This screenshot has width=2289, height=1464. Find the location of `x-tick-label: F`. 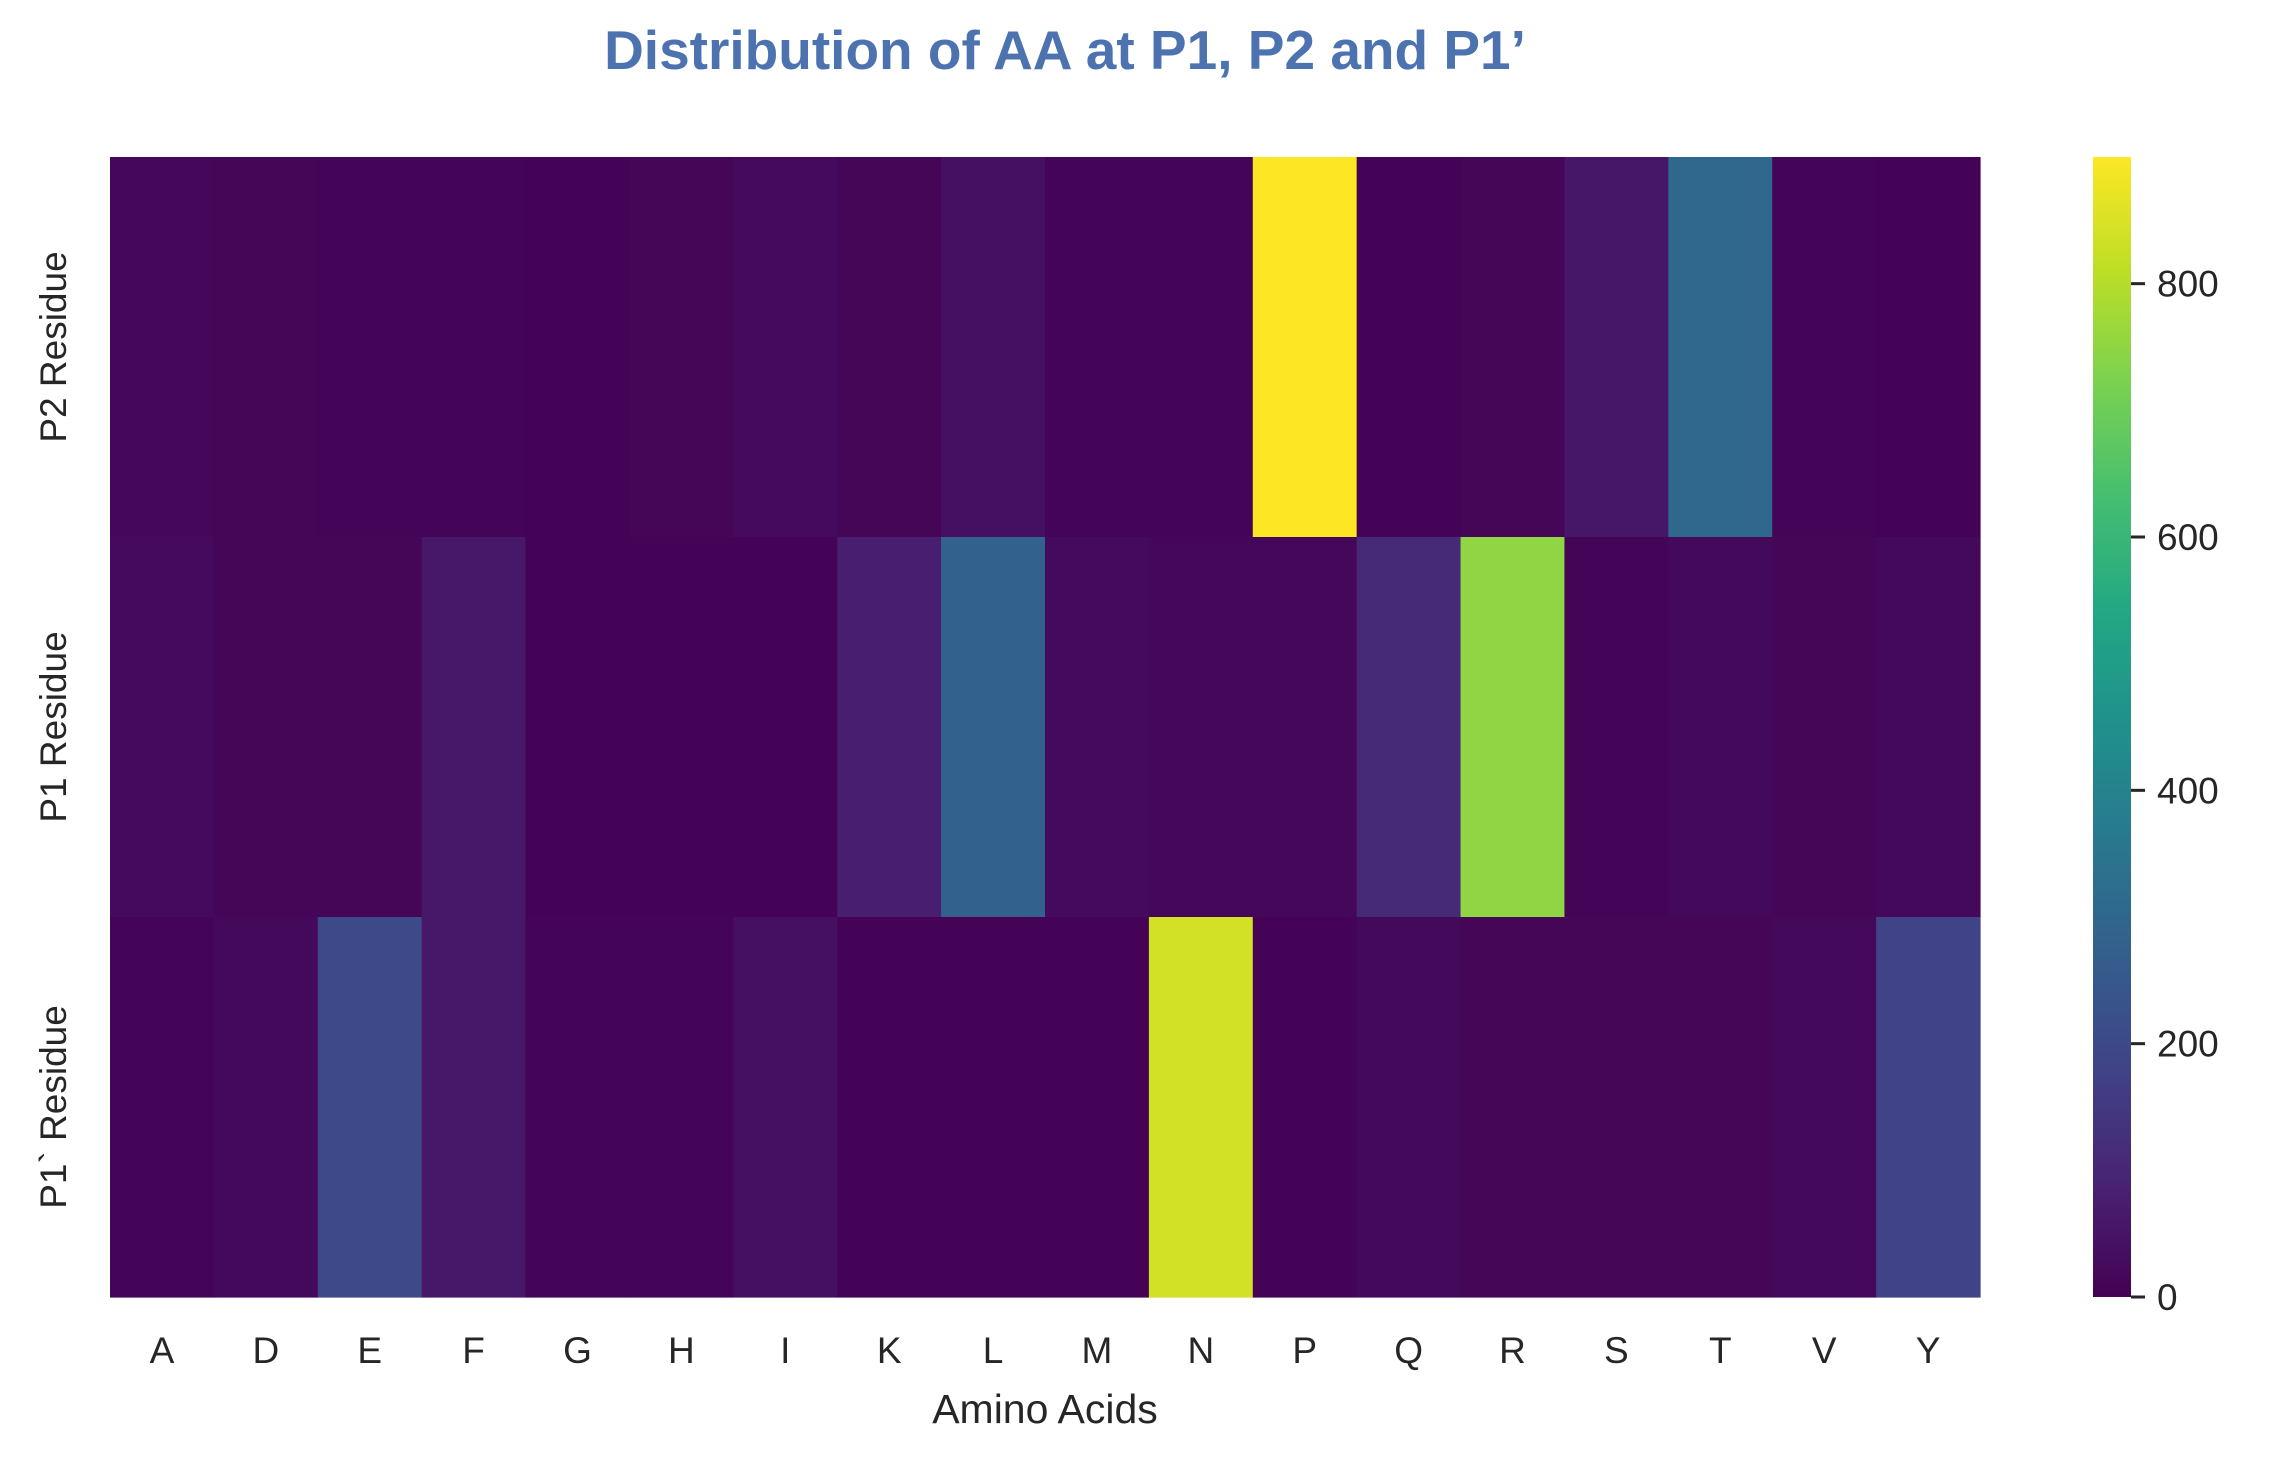

x-tick-label: F is located at coordinates (473, 1350).